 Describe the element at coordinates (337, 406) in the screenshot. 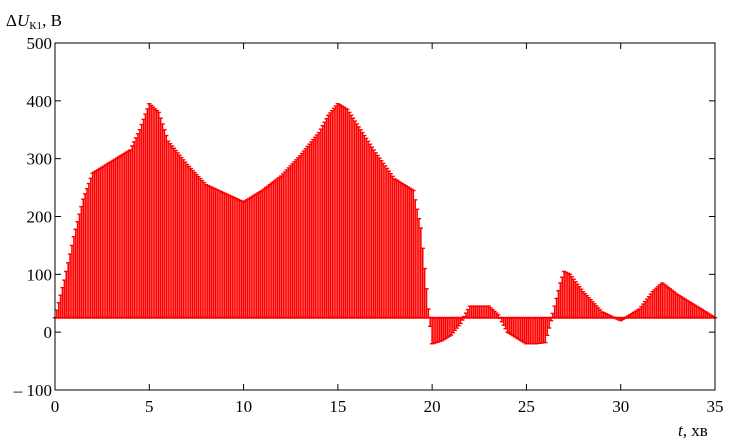

I see `x-tick-label: 15` at that location.